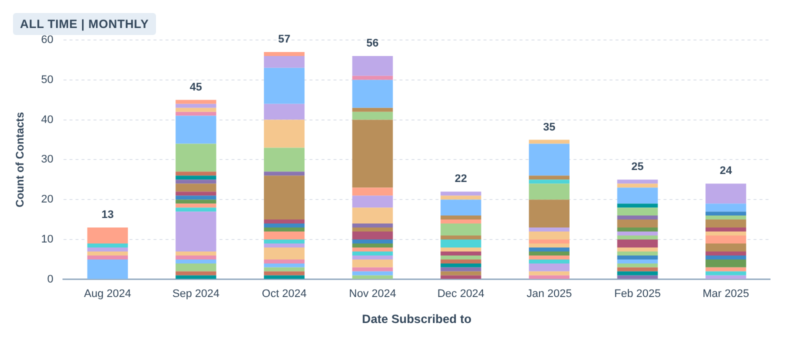  I want to click on y-tick-label: 50, so click(47, 80).